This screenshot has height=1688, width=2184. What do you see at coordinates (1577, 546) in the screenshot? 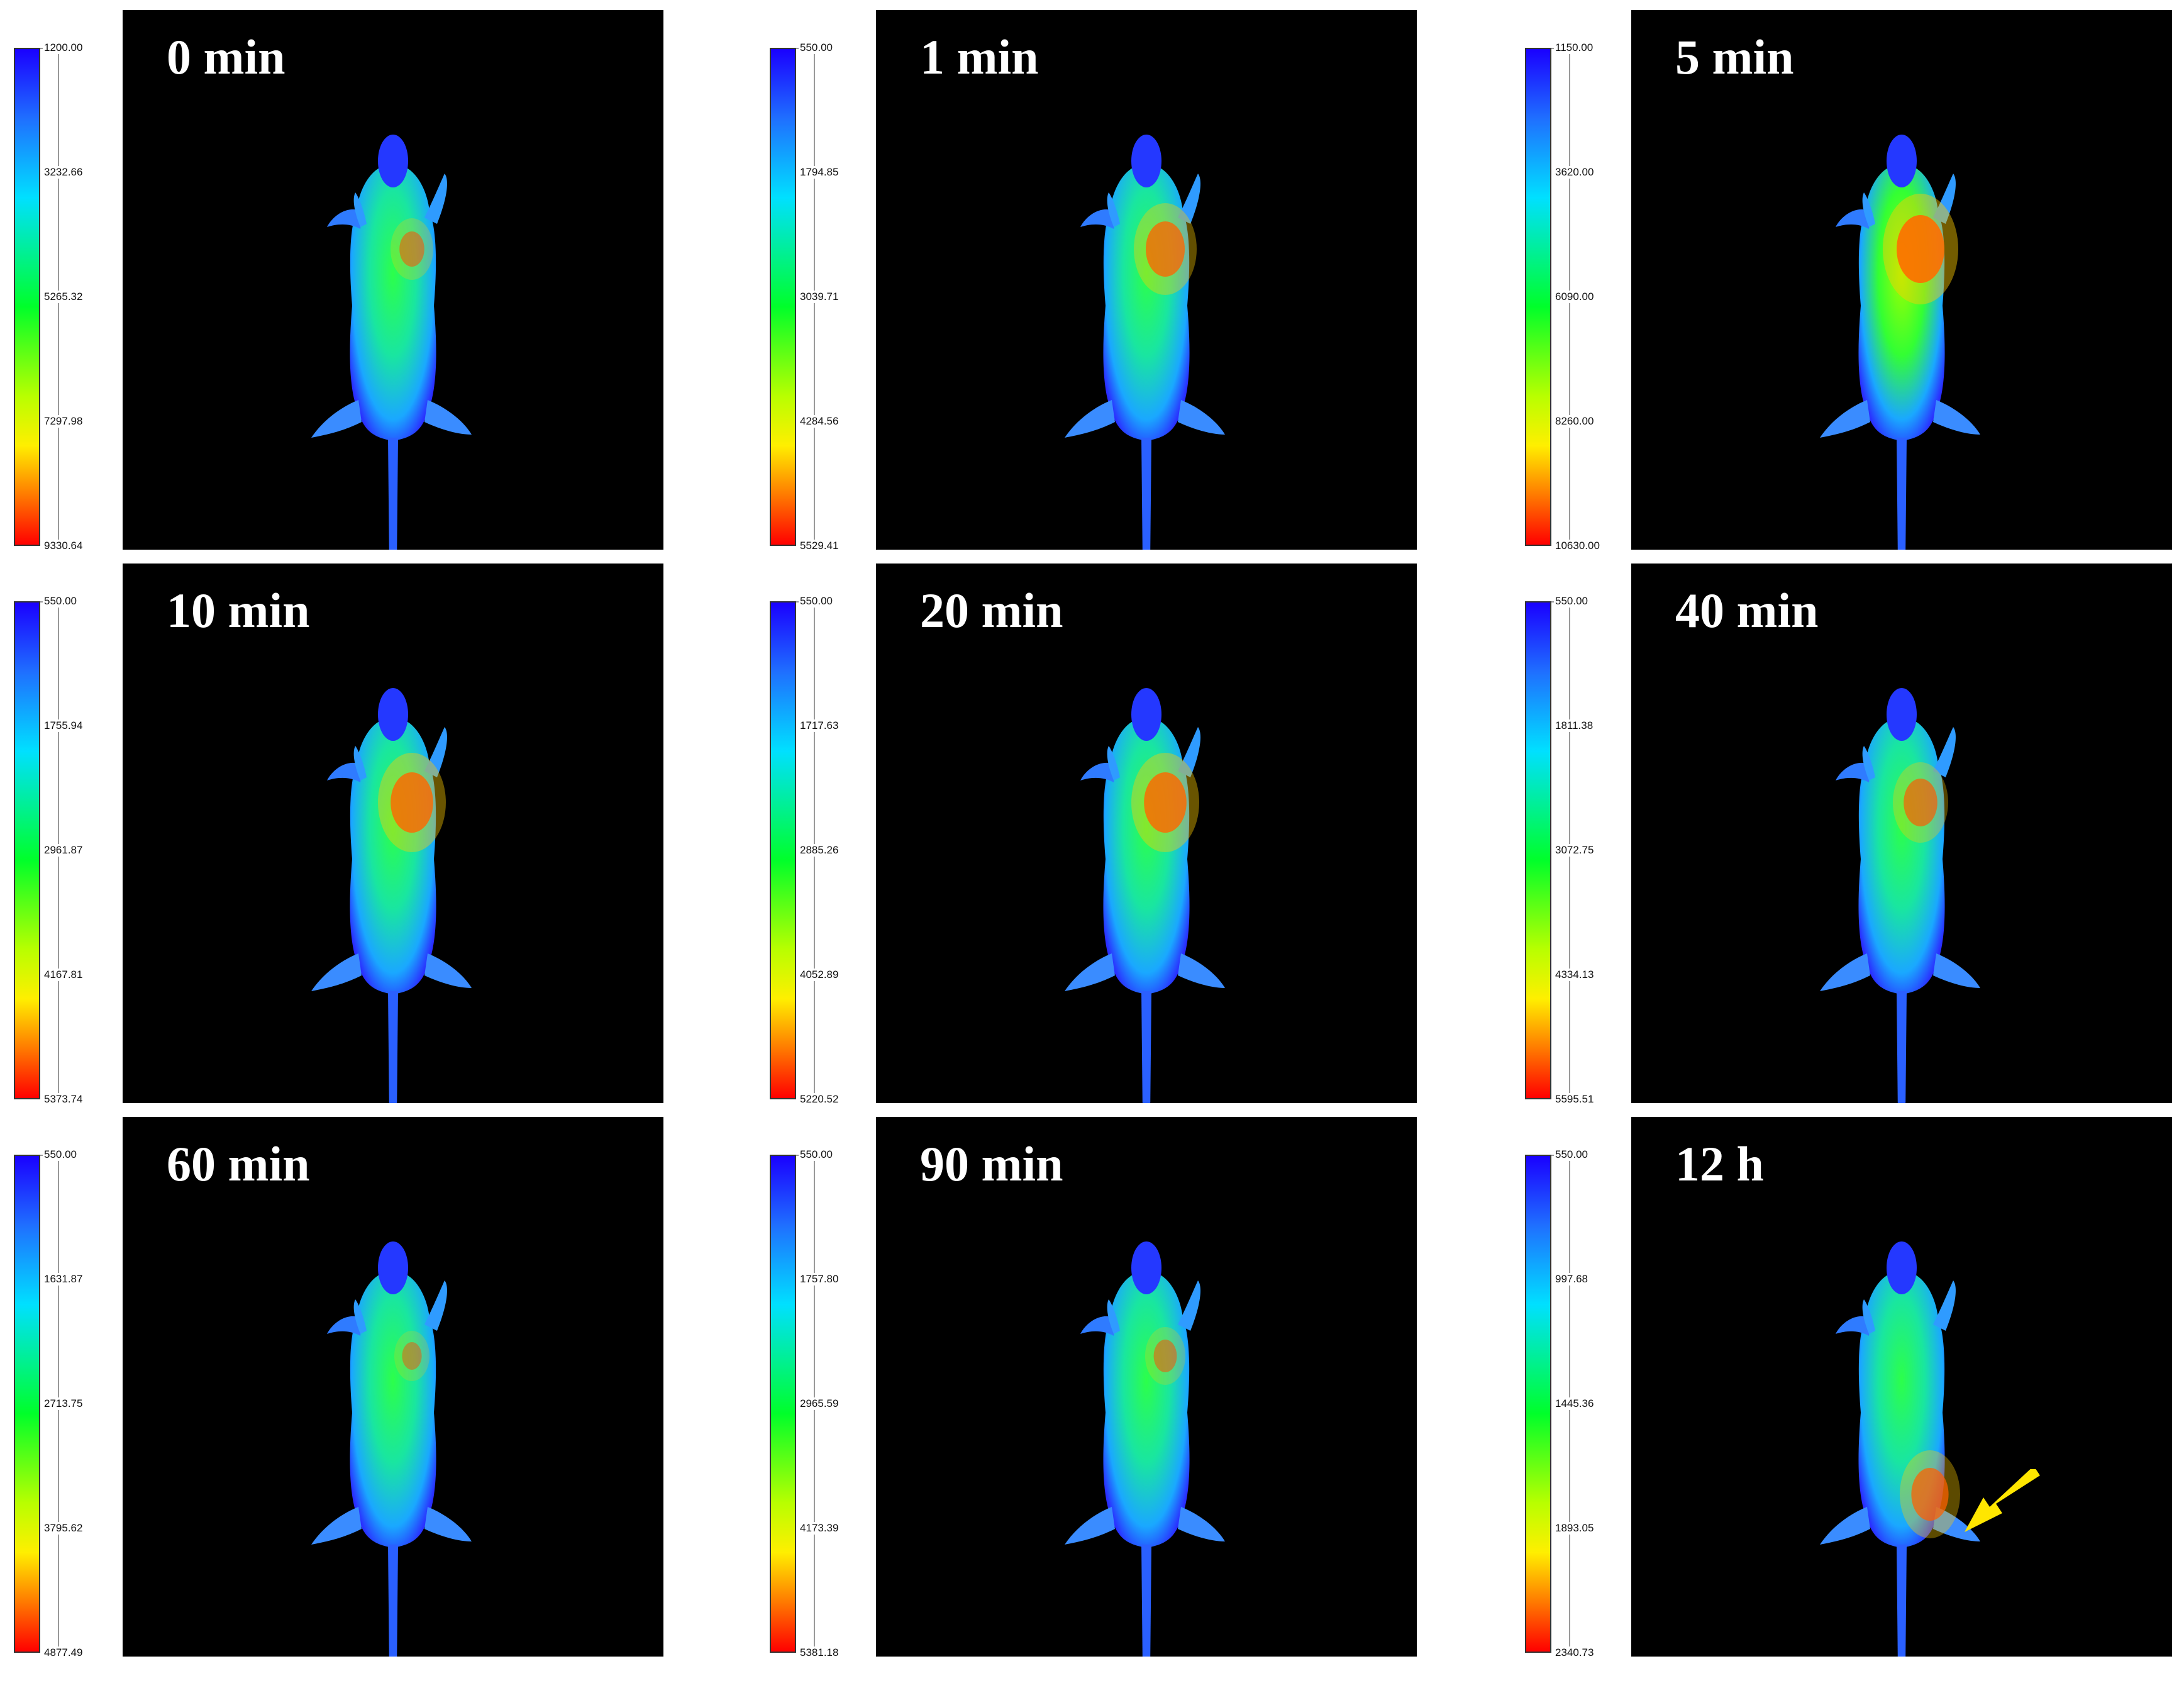
I see `scale-tick-label: 10630.00` at bounding box center [1577, 546].